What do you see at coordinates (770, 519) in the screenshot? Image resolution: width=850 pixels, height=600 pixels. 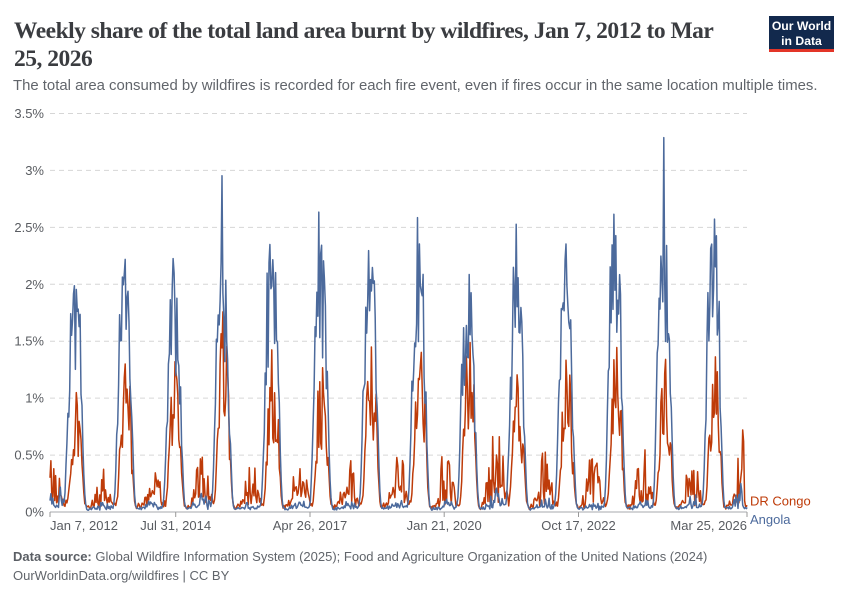 I see `svg-text: Angola` at bounding box center [770, 519].